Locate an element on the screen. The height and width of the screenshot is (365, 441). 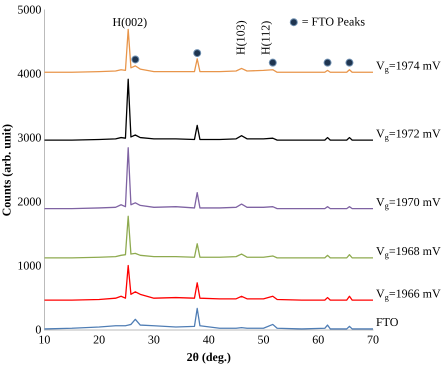
y-tick-label: 3000 is located at coordinates (29, 137).